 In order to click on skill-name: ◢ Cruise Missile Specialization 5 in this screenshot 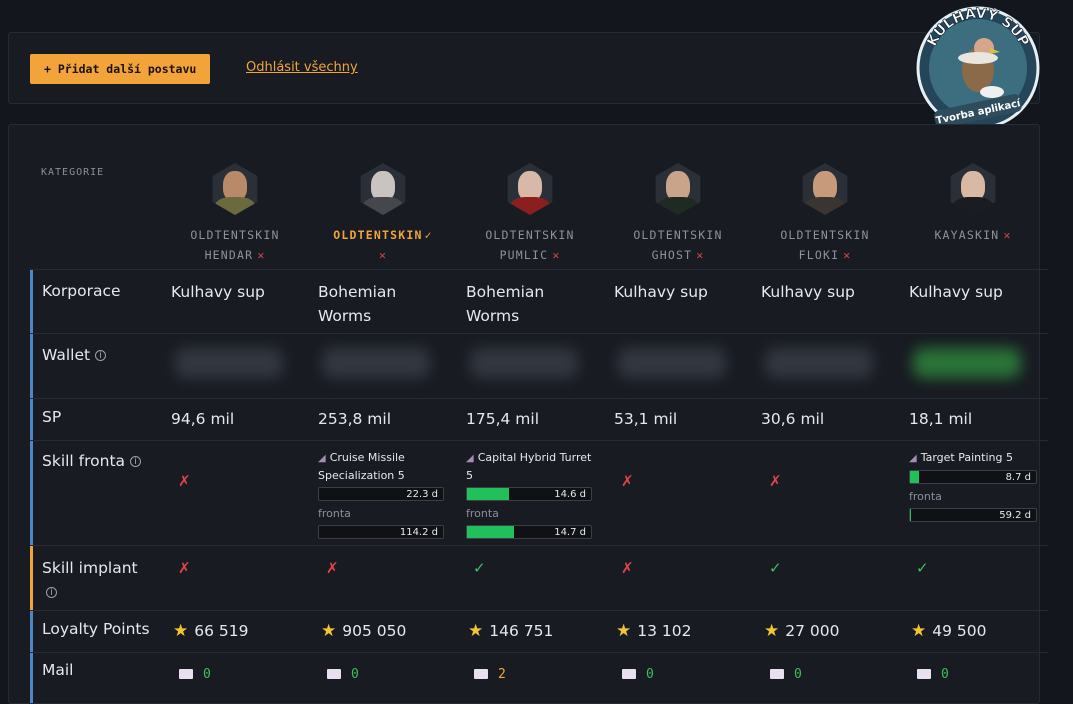, I will do `click(381, 466)`.